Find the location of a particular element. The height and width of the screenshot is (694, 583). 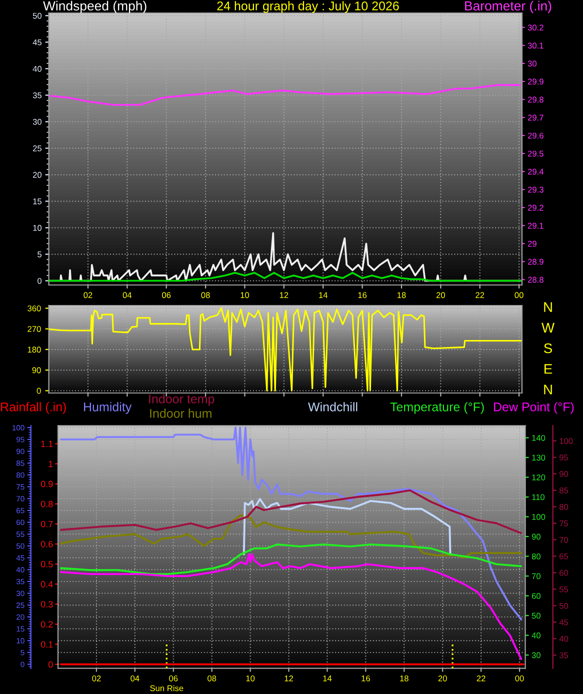

y-tick-label: 30 is located at coordinates (37, 121).